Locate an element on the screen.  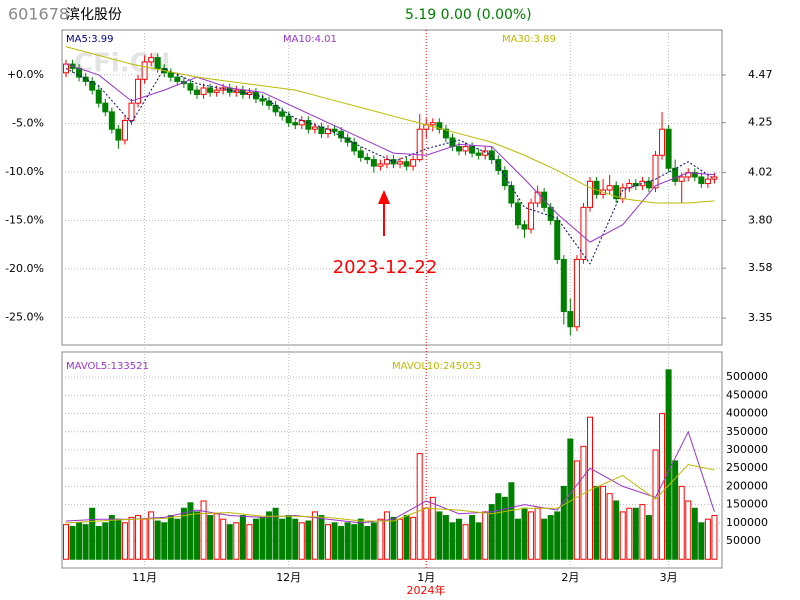
vol-tick-label: 300000 is located at coordinates (747, 449).